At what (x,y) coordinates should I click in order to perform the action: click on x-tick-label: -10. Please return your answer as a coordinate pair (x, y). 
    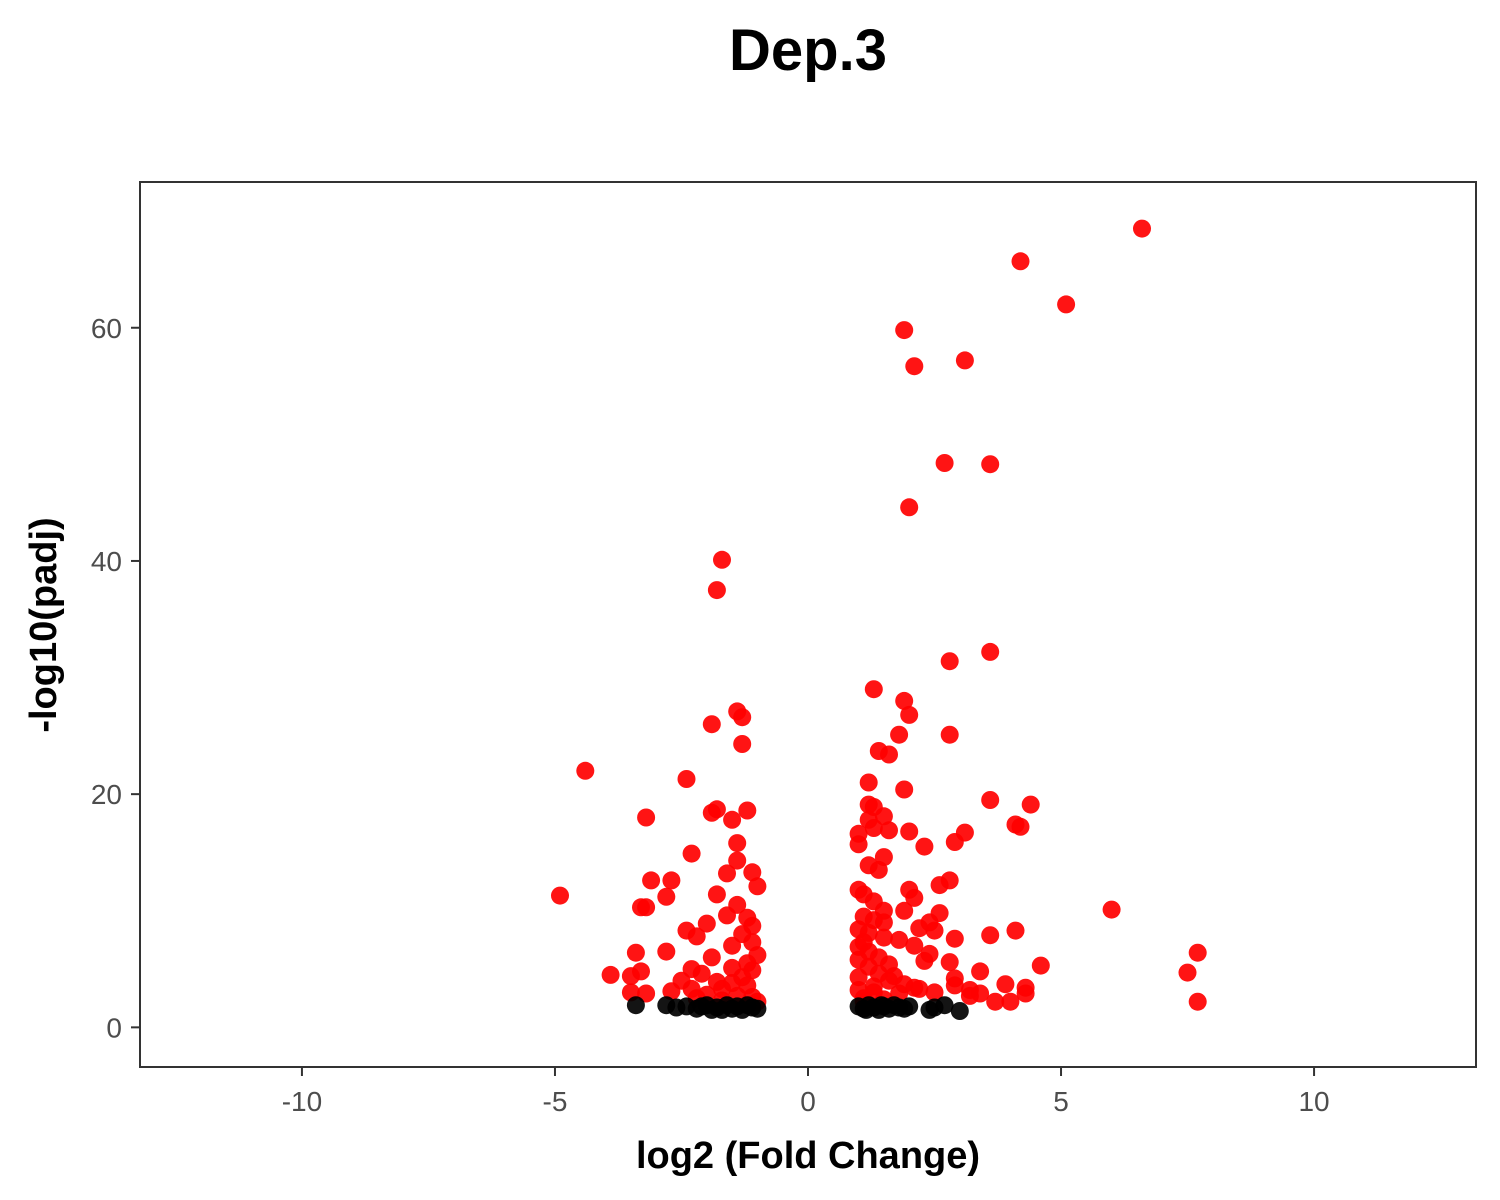
    Looking at the image, I should click on (302, 1101).